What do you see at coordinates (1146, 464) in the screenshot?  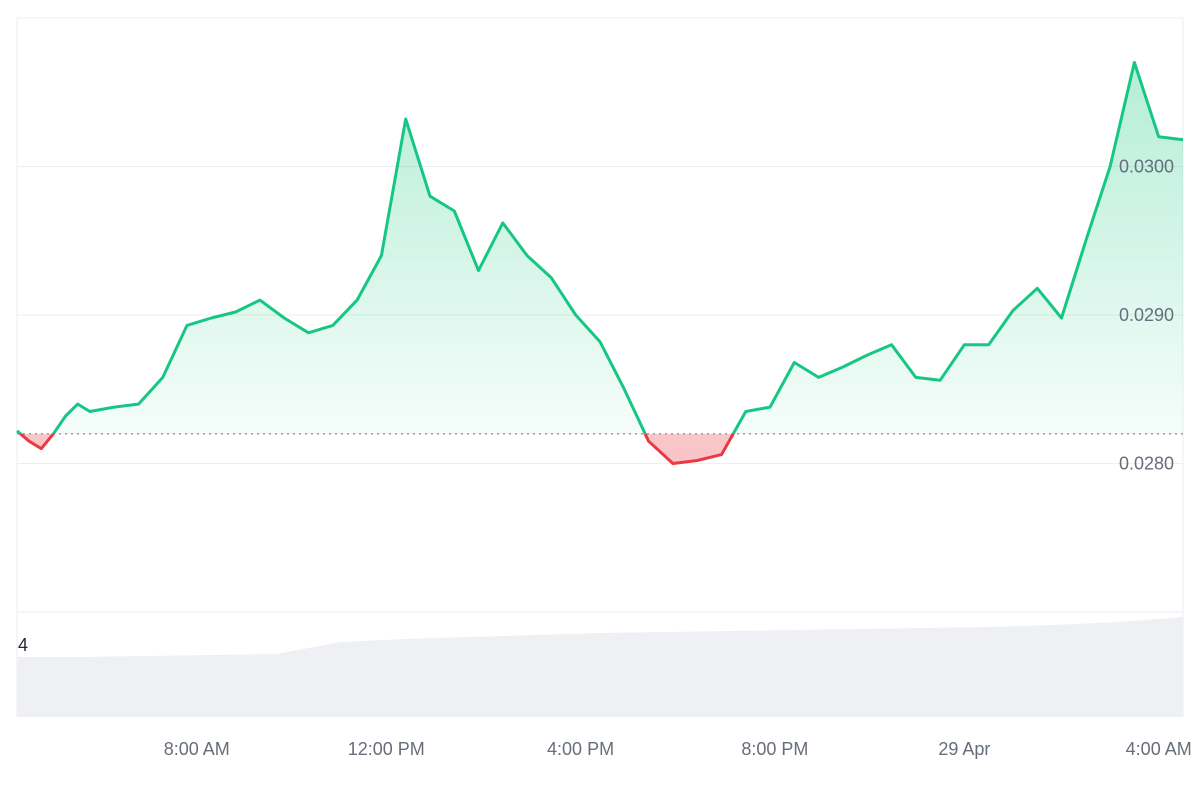 I see `y-tick-label: 0.0280` at bounding box center [1146, 464].